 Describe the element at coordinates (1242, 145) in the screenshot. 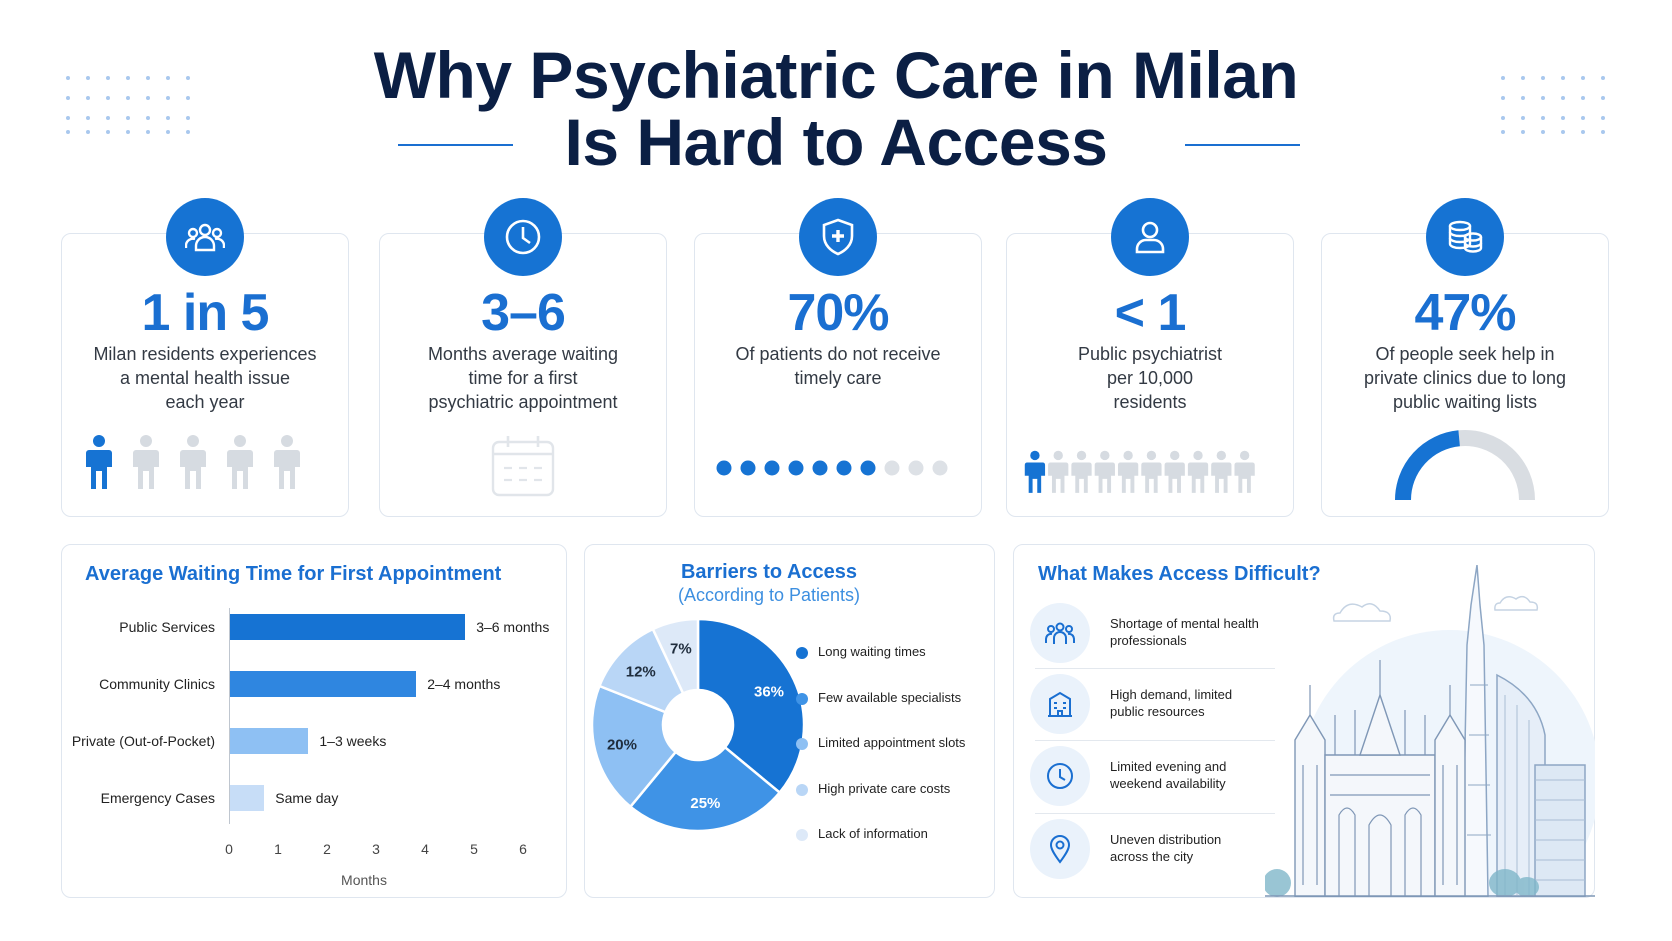

I see `title-divider-right` at that location.